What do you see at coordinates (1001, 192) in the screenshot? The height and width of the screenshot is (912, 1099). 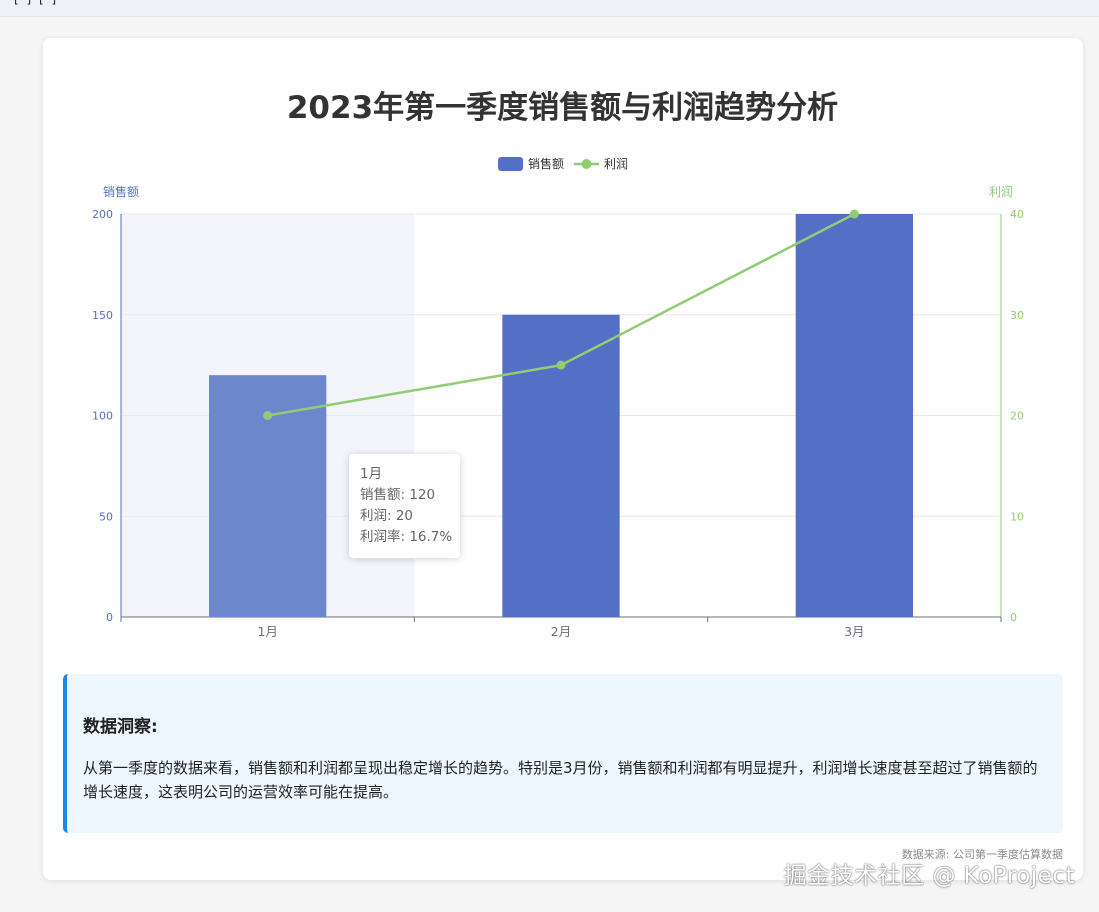 I see `y-right-axis-label: 利润` at bounding box center [1001, 192].